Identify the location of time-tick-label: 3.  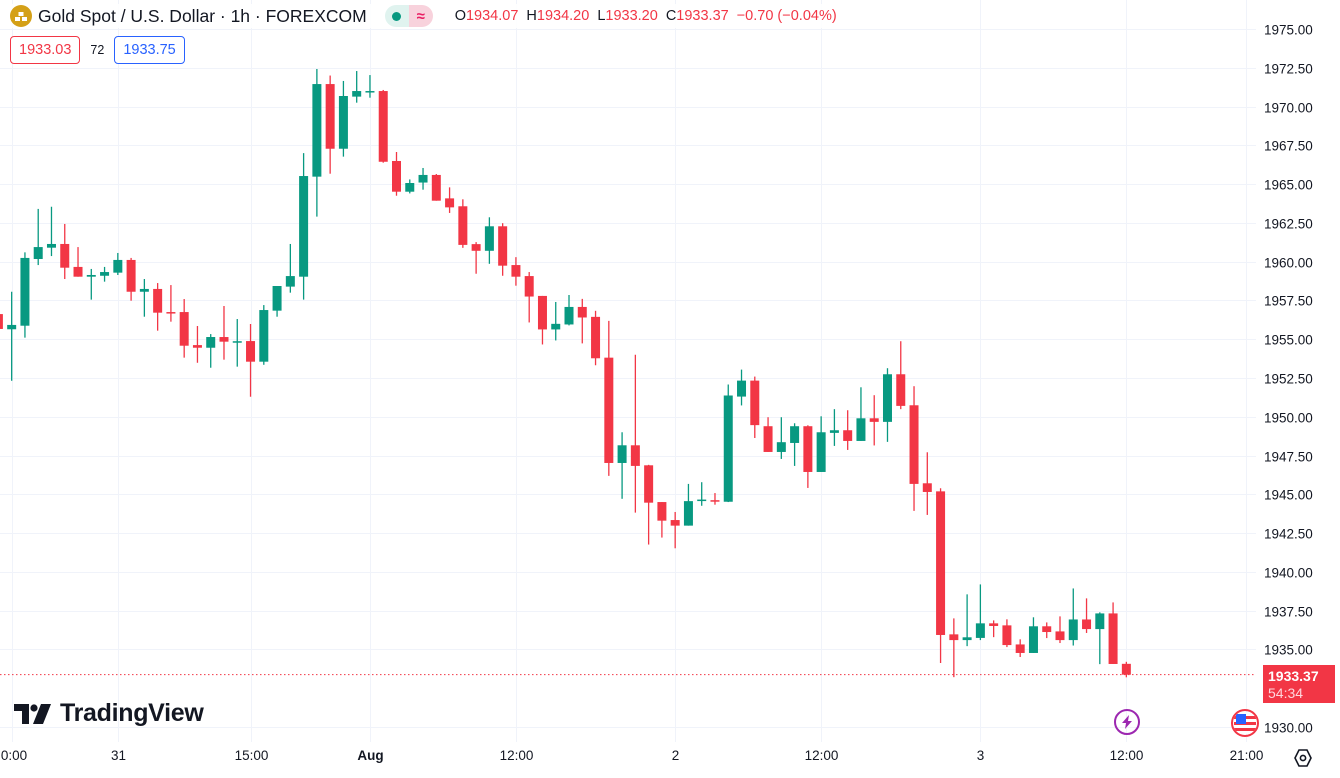
(980, 755).